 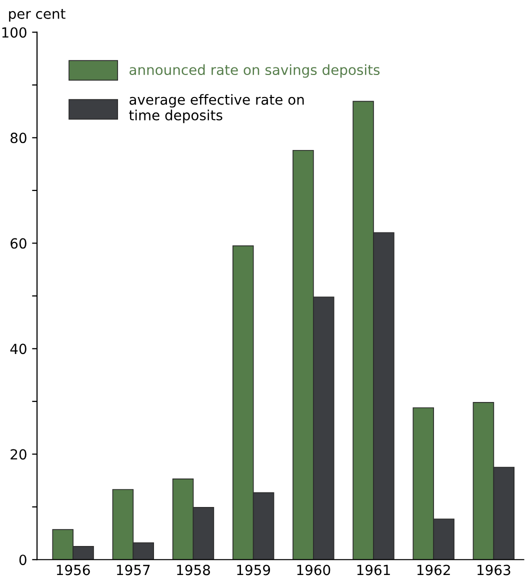 What do you see at coordinates (22, 560) in the screenshot?
I see `y-tick-label: 0` at bounding box center [22, 560].